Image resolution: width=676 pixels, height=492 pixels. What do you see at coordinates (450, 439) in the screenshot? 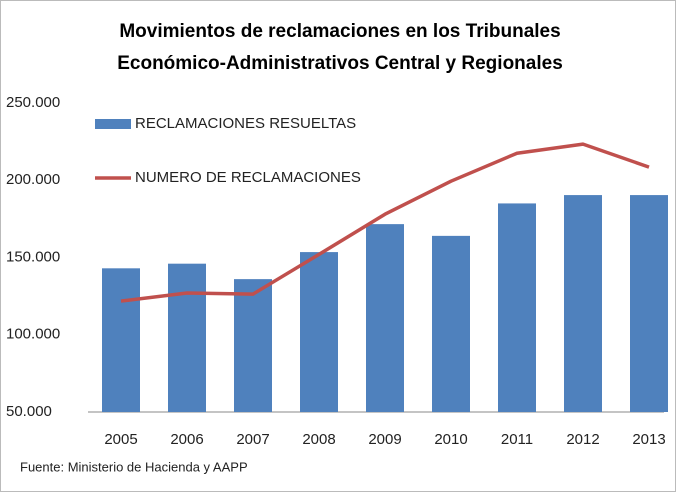
I see `x-tick-label: 2010` at bounding box center [450, 439].